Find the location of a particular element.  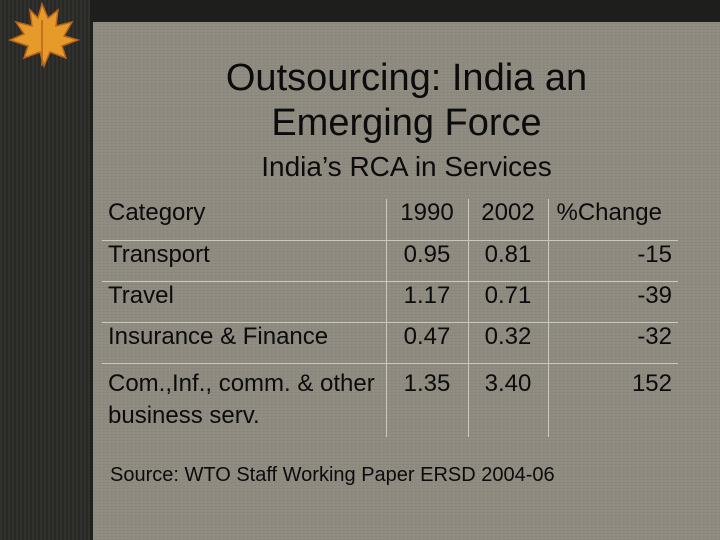

row-category: Com.,Inf., comm. & other business serv. is located at coordinates (244, 399).